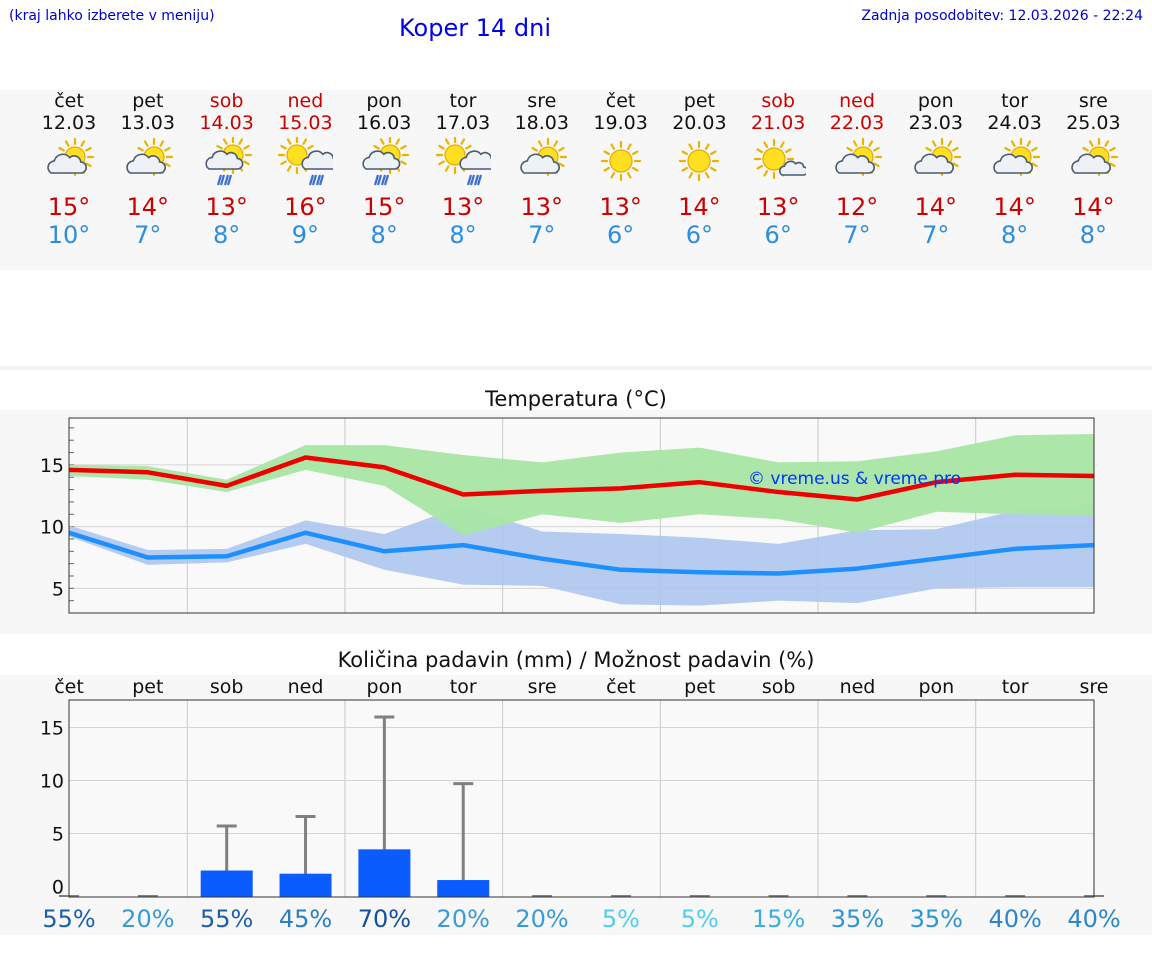 The height and width of the screenshot is (975, 1152). I want to click on probability-label: 35%, so click(857, 919).